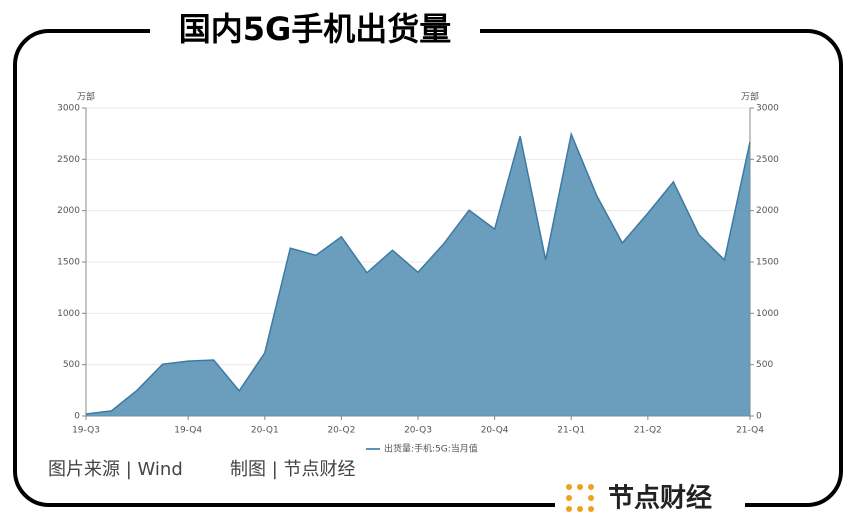 The width and height of the screenshot is (858, 530). What do you see at coordinates (767, 314) in the screenshot?
I see `y2-tick-label: 1000` at bounding box center [767, 314].